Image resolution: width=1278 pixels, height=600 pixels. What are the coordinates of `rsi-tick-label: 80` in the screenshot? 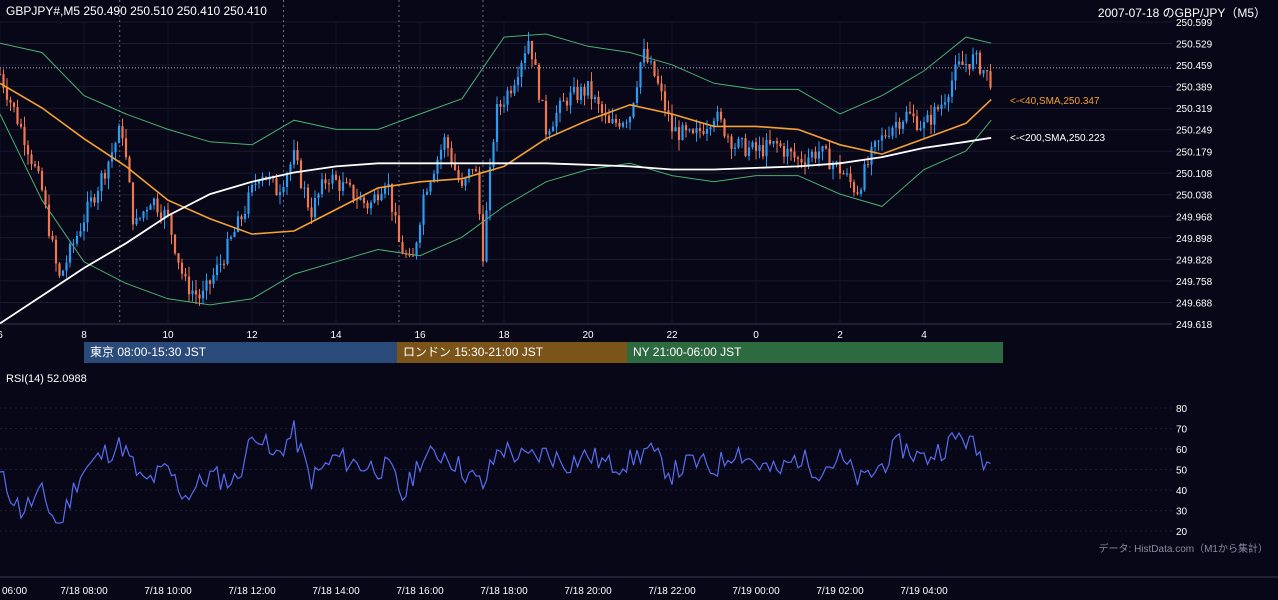 It's located at (1182, 409).